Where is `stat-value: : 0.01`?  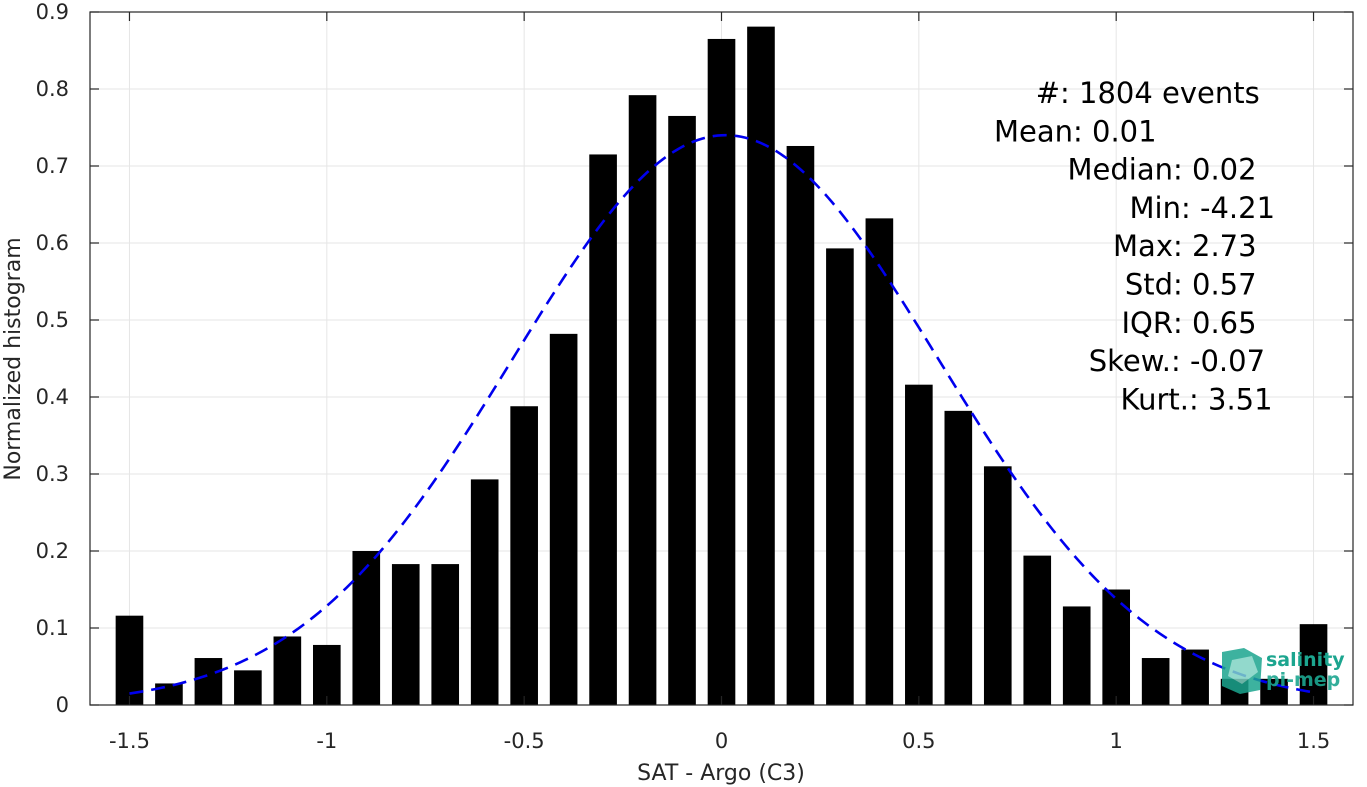 stat-value: : 0.01 is located at coordinates (1115, 131).